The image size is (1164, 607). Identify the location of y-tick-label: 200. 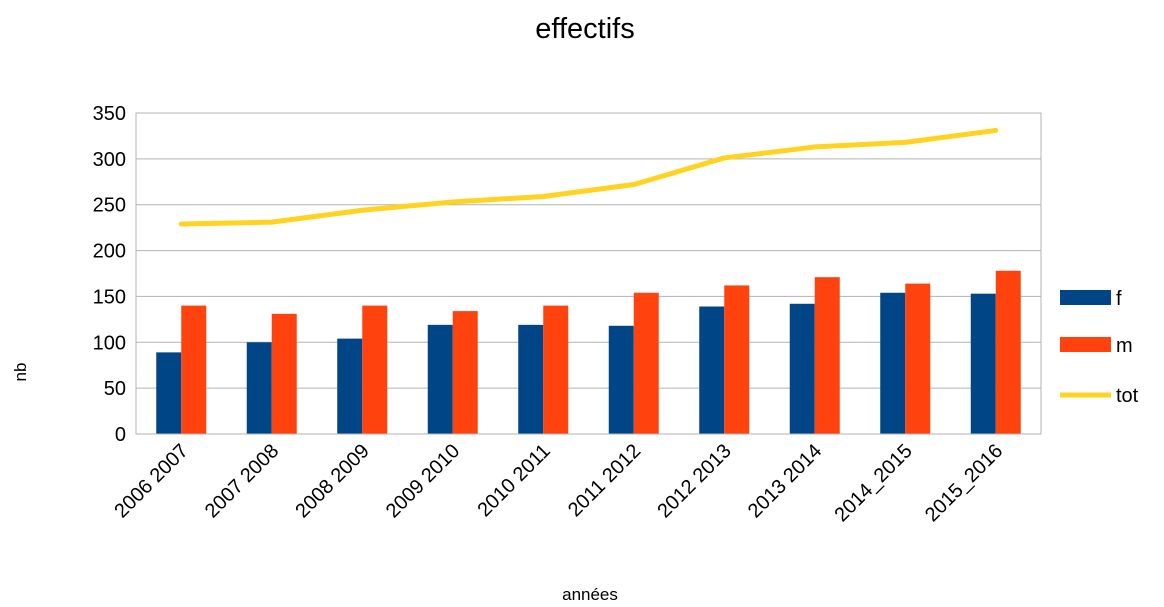
(109, 252).